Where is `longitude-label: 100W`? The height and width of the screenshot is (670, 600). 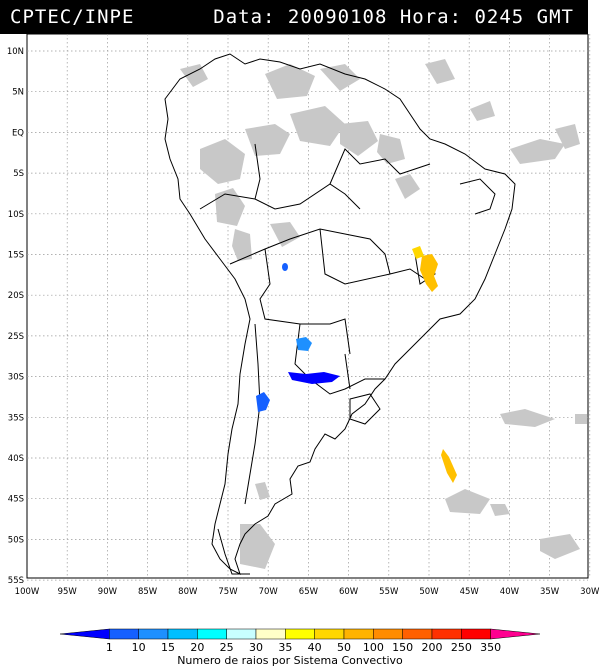
longitude-label: 100W is located at coordinates (27, 592).